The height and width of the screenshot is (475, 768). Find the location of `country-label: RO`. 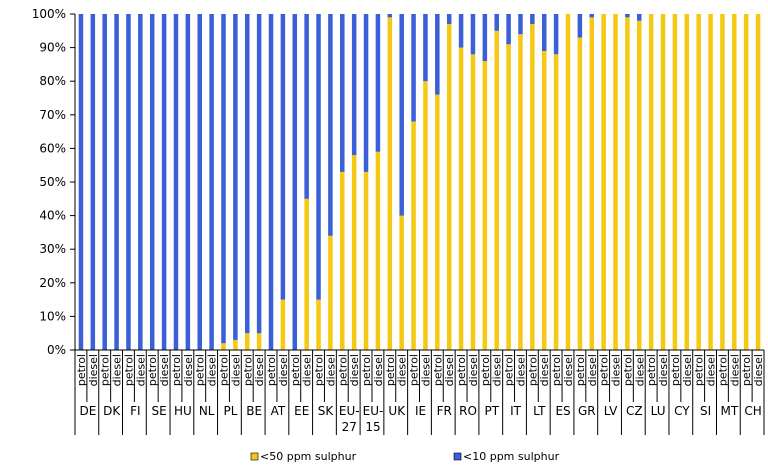

country-label: RO is located at coordinates (468, 411).